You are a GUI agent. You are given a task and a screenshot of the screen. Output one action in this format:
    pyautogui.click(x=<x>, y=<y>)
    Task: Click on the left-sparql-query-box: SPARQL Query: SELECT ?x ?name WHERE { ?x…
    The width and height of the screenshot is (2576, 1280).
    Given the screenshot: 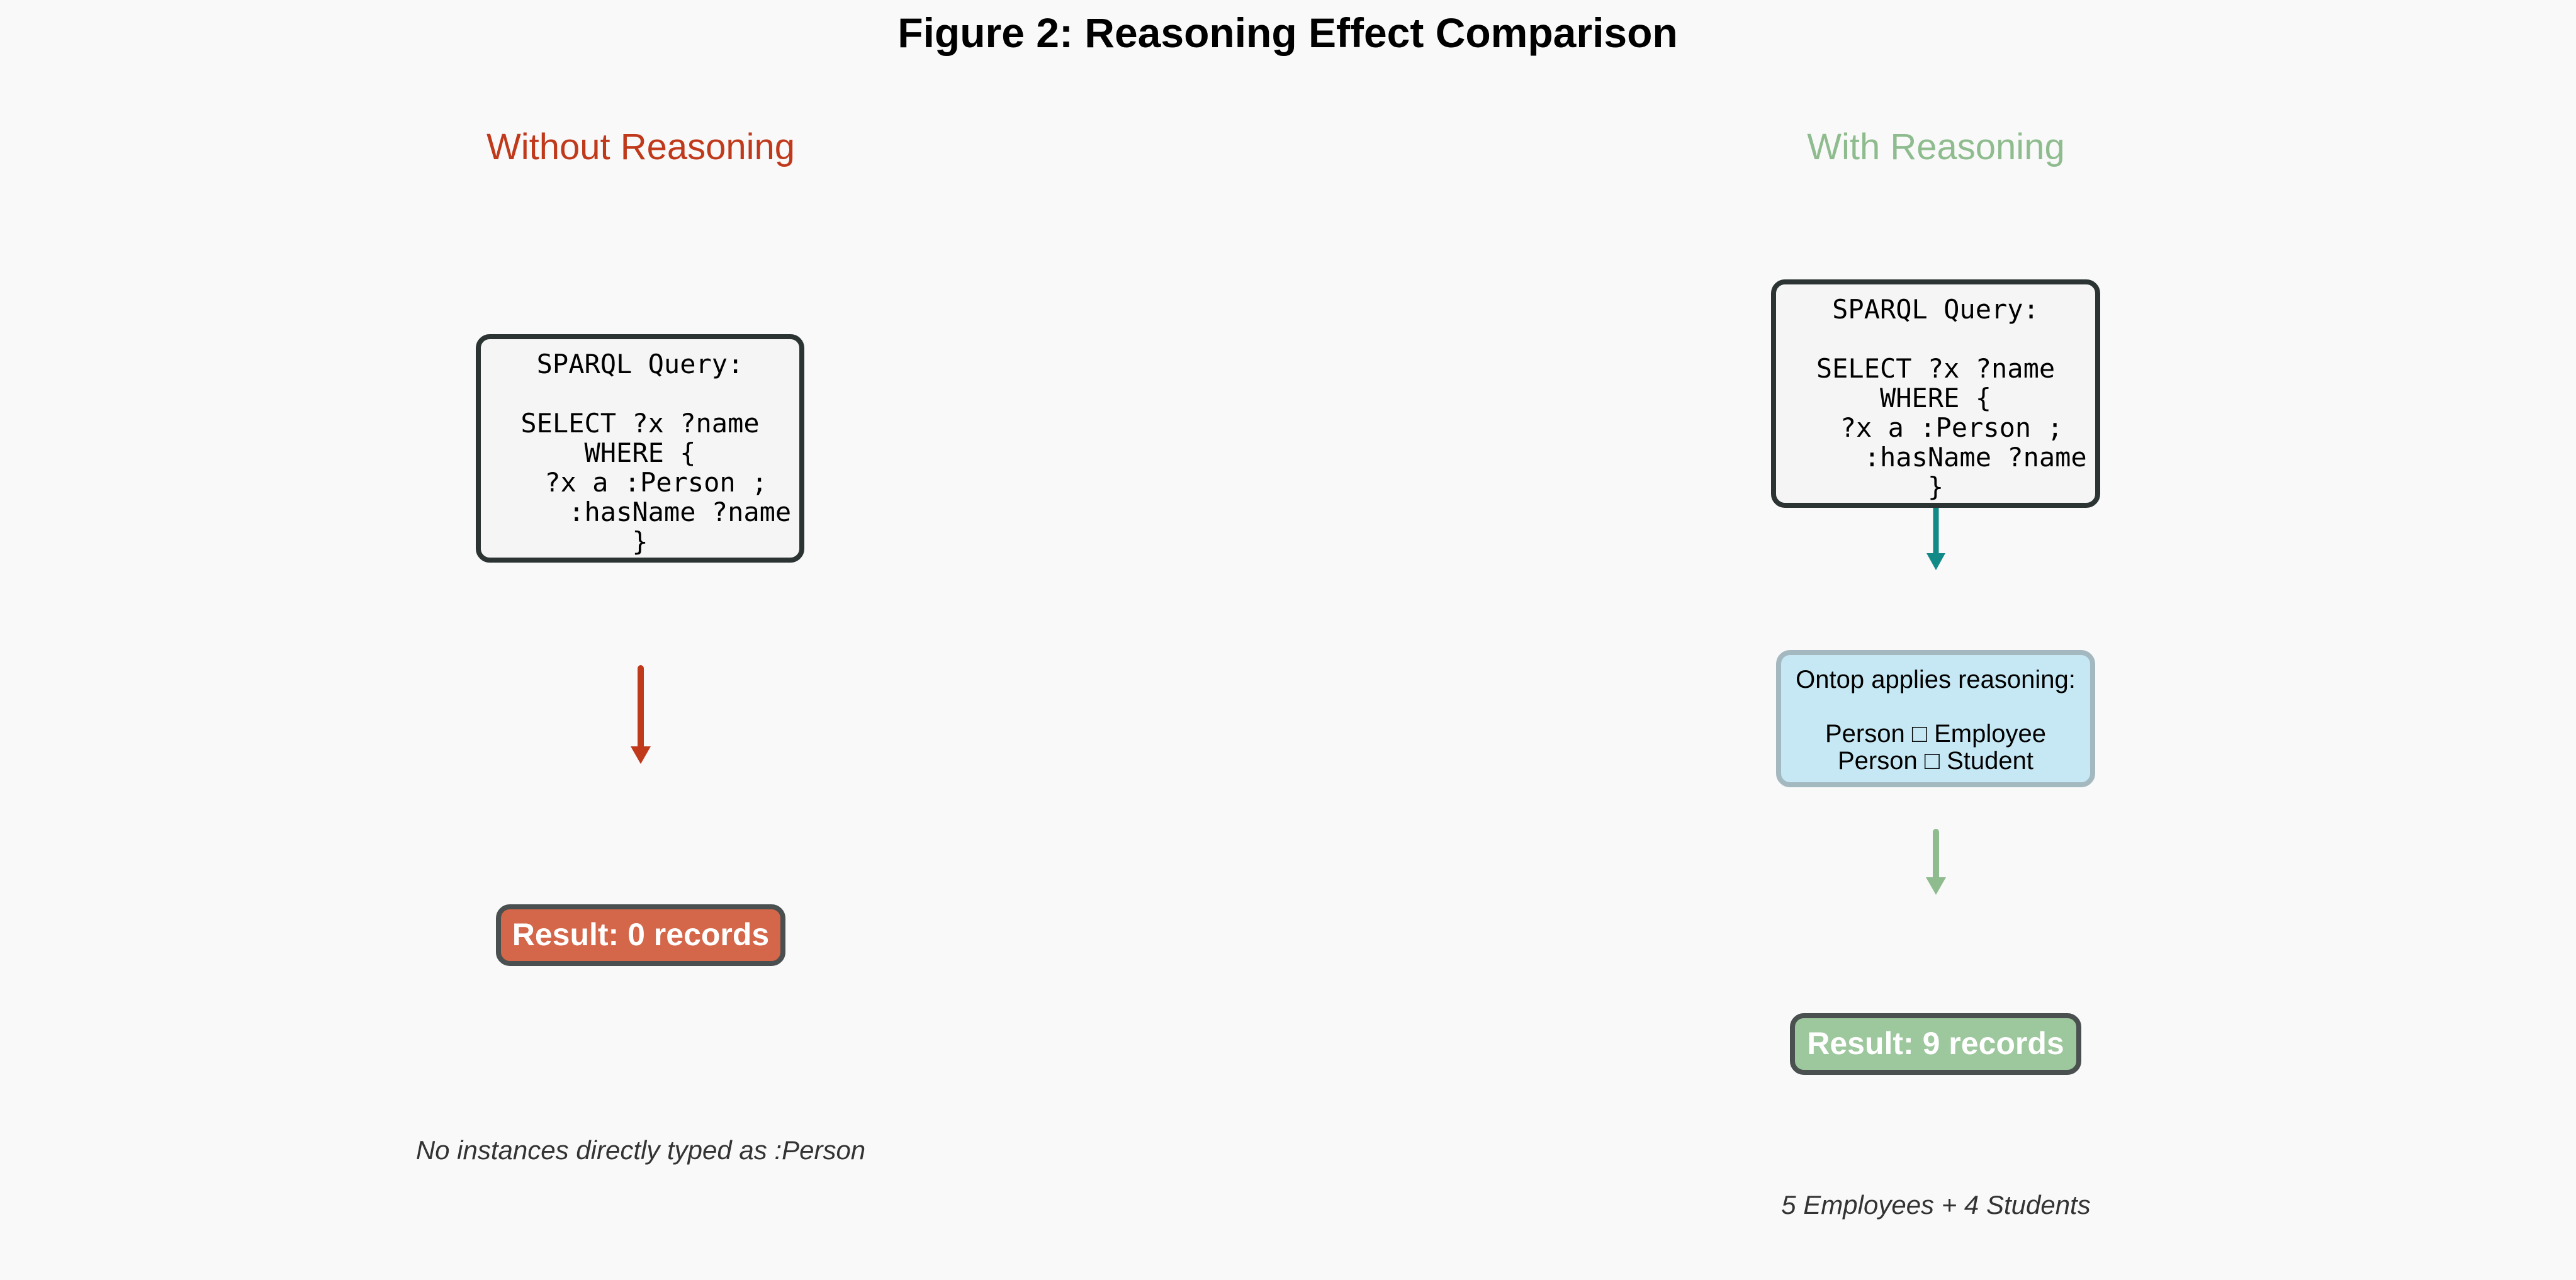 What is the action you would take?
    pyautogui.click(x=640, y=448)
    